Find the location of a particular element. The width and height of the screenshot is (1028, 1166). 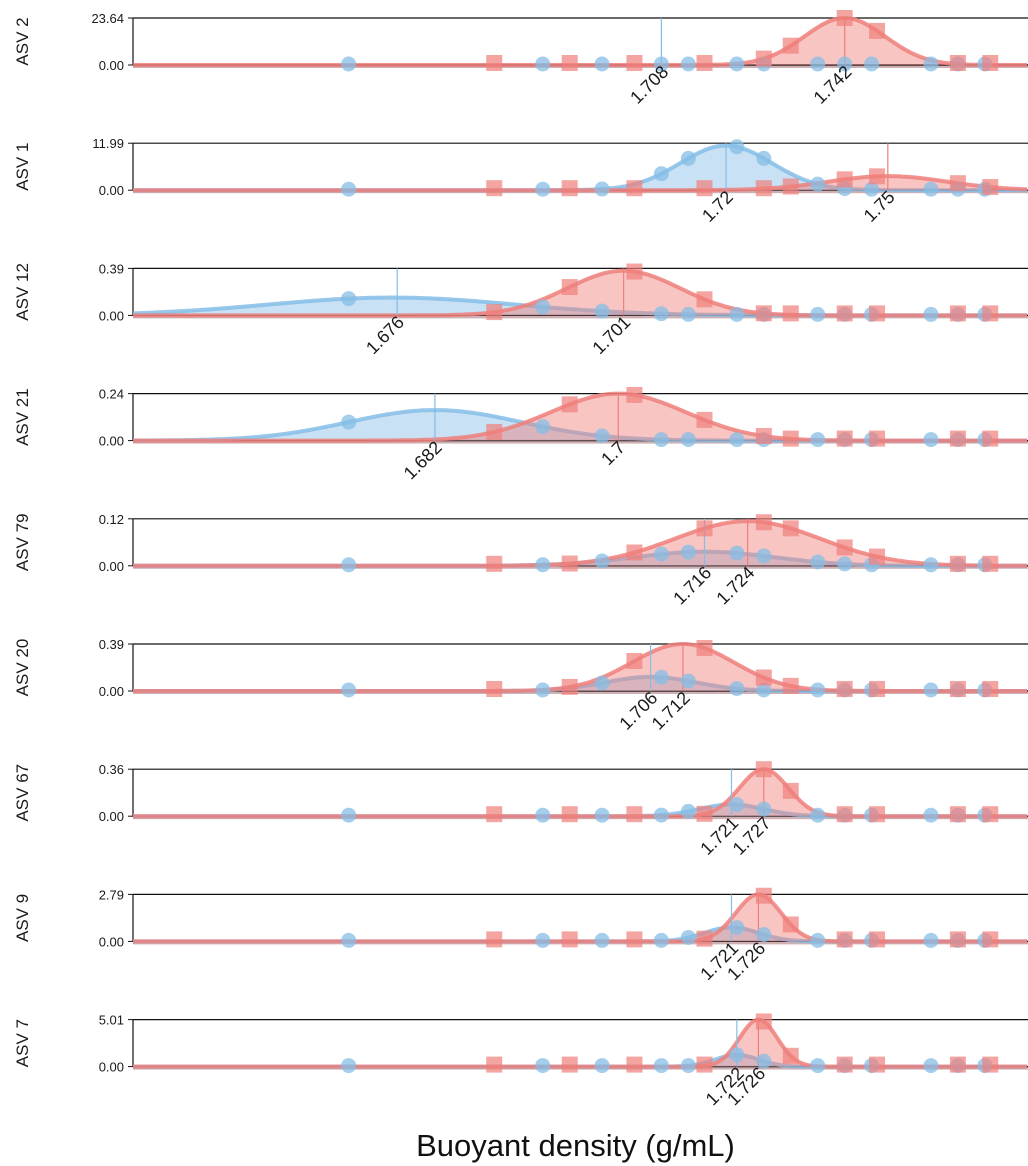

y-tick-label-max: 0.36 is located at coordinates (111, 769).